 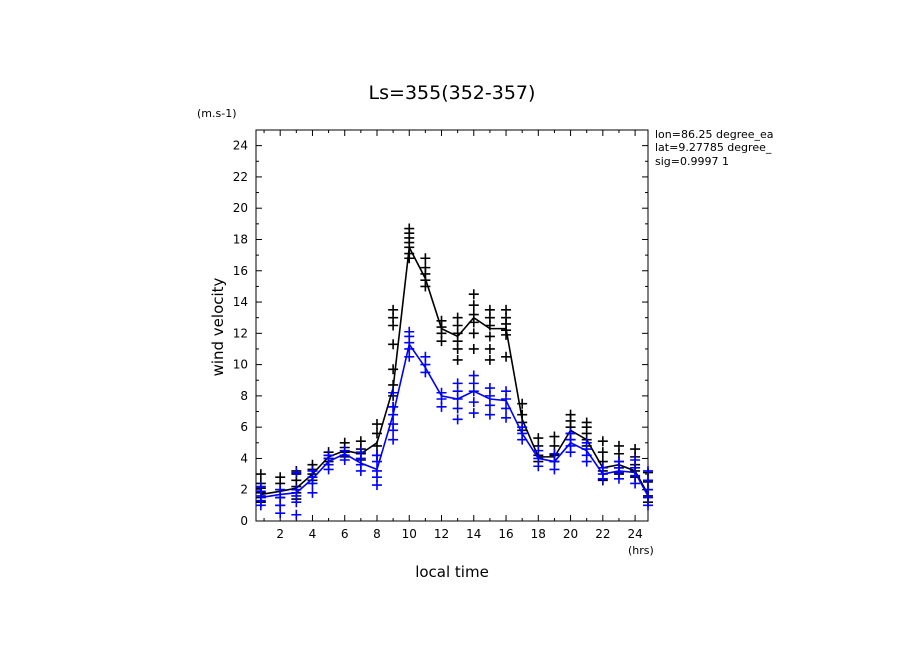 What do you see at coordinates (452, 572) in the screenshot?
I see `x-axis-label: local time` at bounding box center [452, 572].